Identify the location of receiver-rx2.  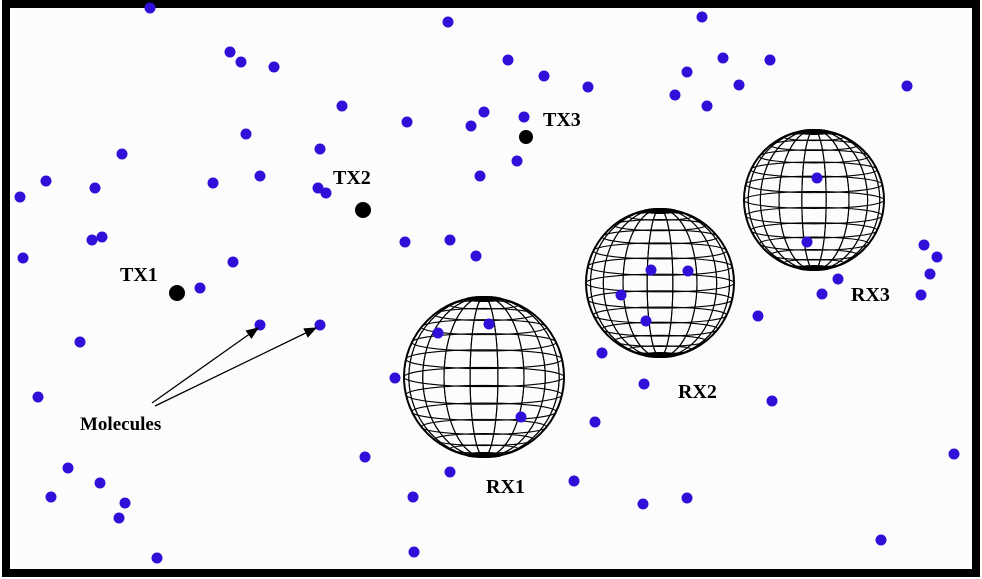
(660, 283).